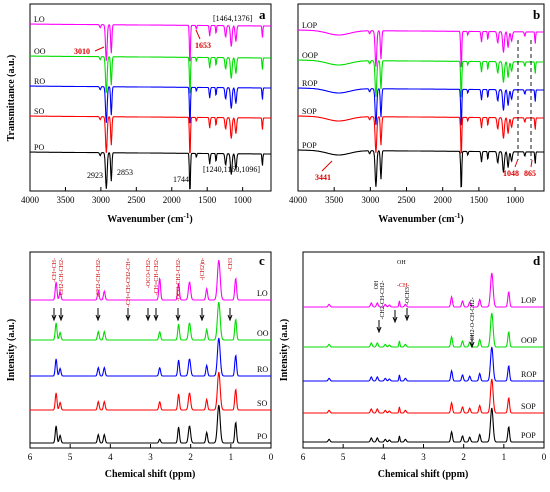 The image size is (550, 492). Describe the element at coordinates (425, 304) in the screenshot. I see `panel-d-annotations: OH -CH2-CH-CH2-OH-CH--OCH3-CH2-O-CH-CH2-` at that location.